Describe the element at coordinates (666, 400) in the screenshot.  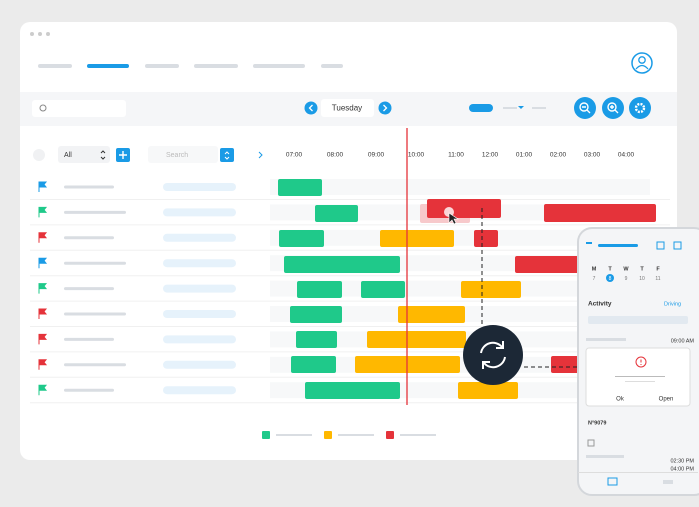
I see `dialog-open: Open` at that location.